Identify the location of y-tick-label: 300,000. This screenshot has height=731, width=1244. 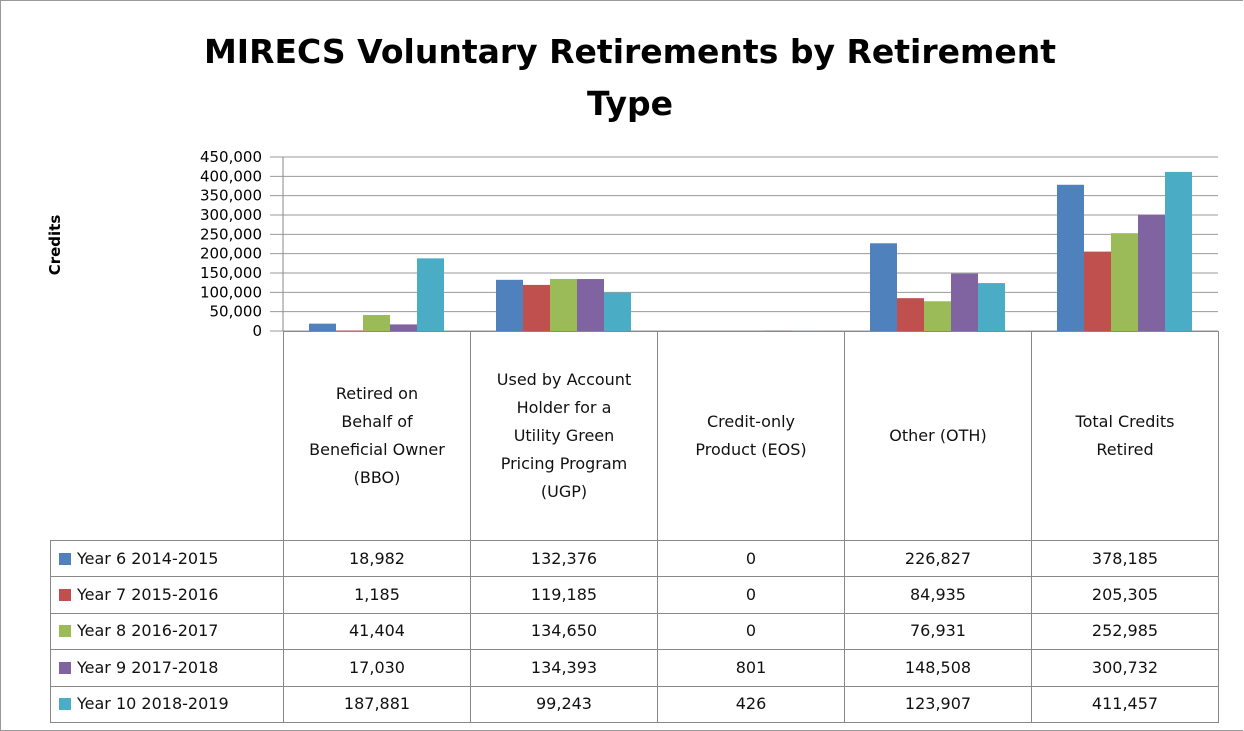
(231, 215).